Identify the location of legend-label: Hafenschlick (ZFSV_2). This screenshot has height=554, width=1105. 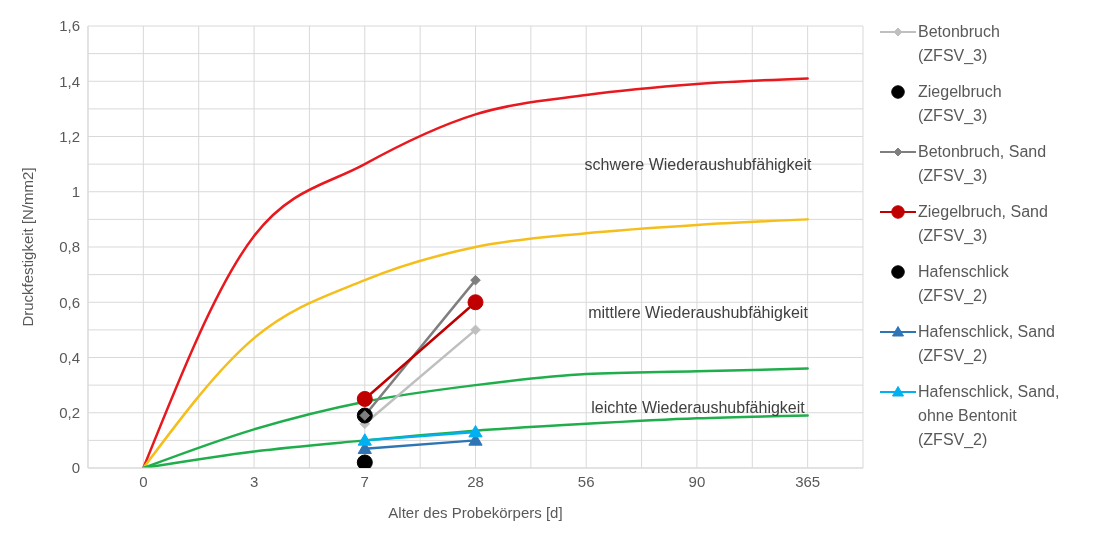
(963, 284).